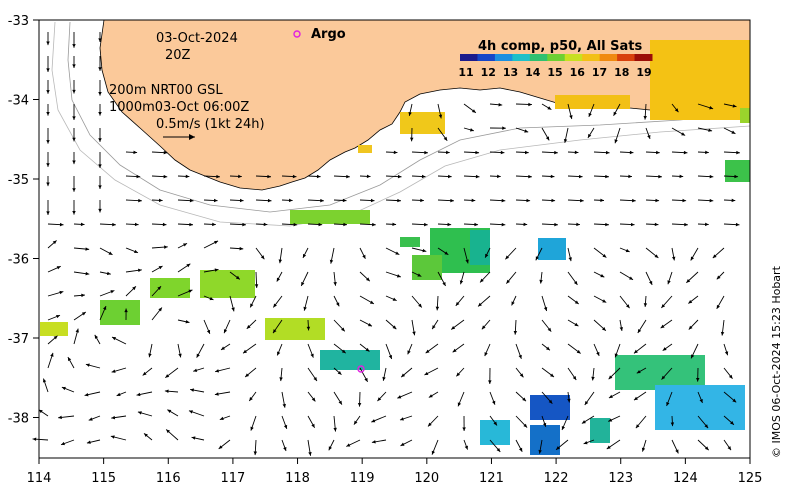  Describe the element at coordinates (361, 369) in the screenshot. I see `argo-float-marker` at that location.